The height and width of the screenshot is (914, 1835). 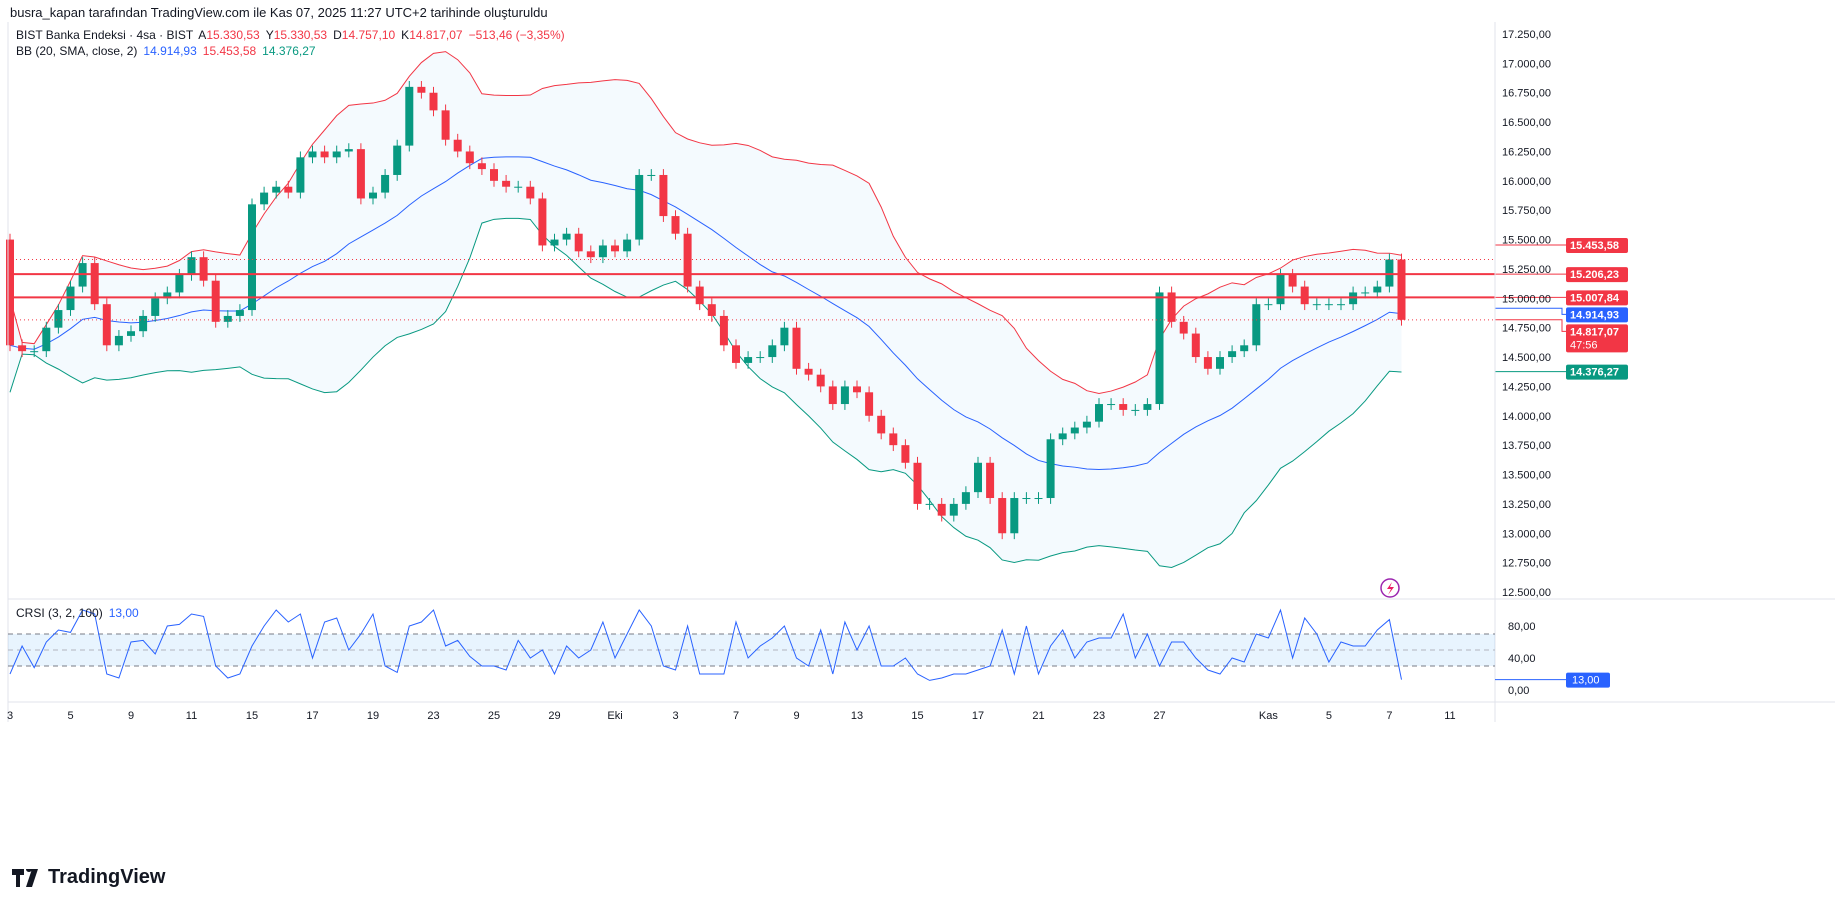 What do you see at coordinates (494, 716) in the screenshot?
I see `time-tick: 25` at bounding box center [494, 716].